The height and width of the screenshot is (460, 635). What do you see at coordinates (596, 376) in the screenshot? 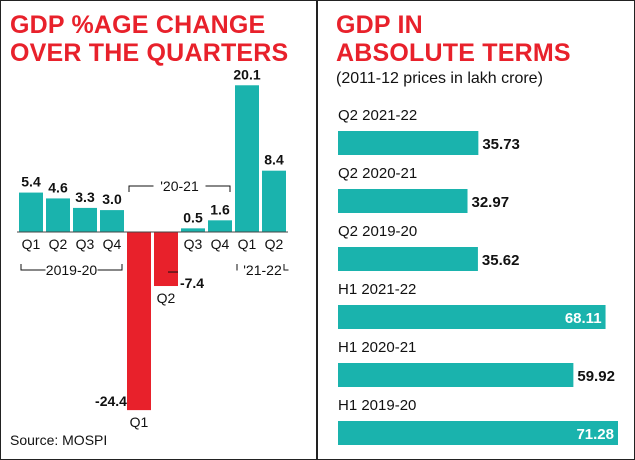
I see `hbar-value-4: 59.92` at bounding box center [596, 376].